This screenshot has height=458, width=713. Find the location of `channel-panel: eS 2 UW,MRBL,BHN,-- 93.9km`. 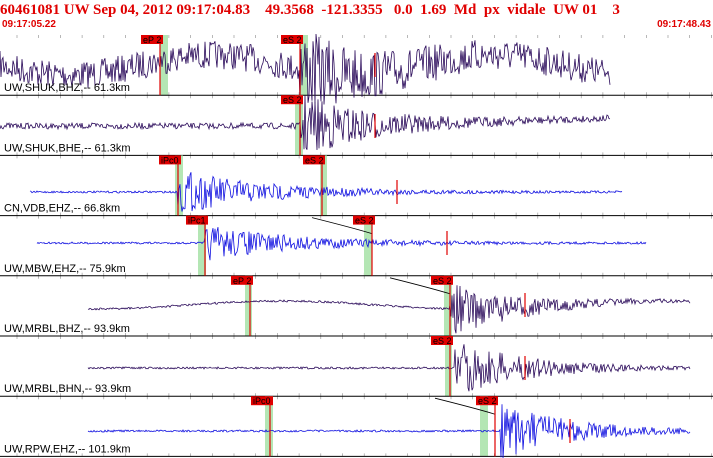

channel-panel: eS 2 UW,MRBL,BHN,-- 93.9km is located at coordinates (356, 366).